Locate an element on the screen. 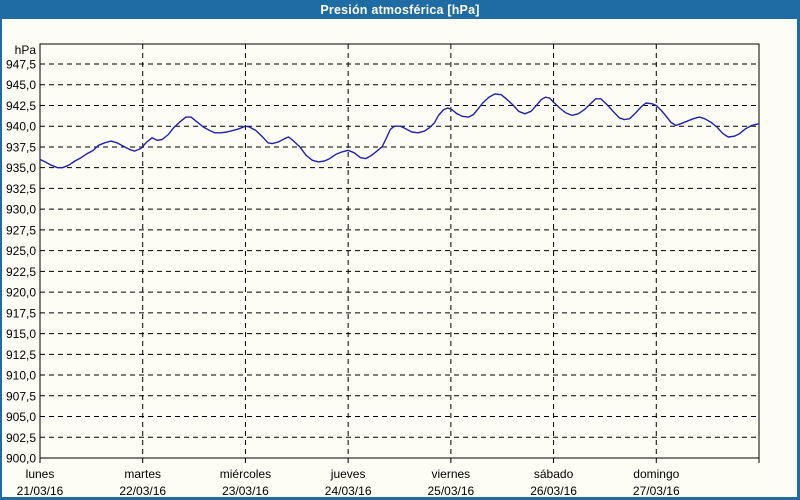 This screenshot has width=800, height=500. y-axis-label: 945,0 is located at coordinates (21, 85).